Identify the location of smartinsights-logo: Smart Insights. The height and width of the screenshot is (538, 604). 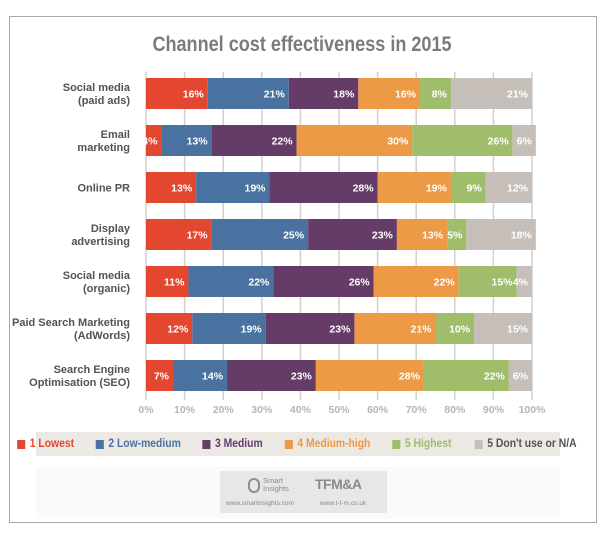
(268, 485).